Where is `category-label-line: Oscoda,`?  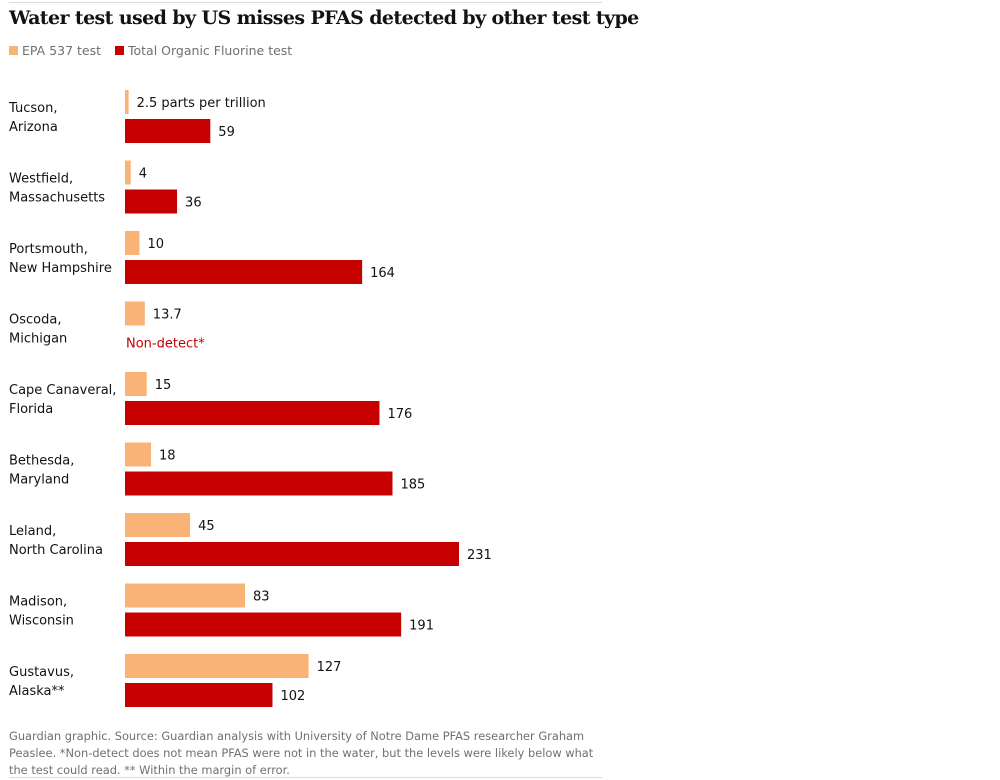
category-label-line: Oscoda, is located at coordinates (35, 320).